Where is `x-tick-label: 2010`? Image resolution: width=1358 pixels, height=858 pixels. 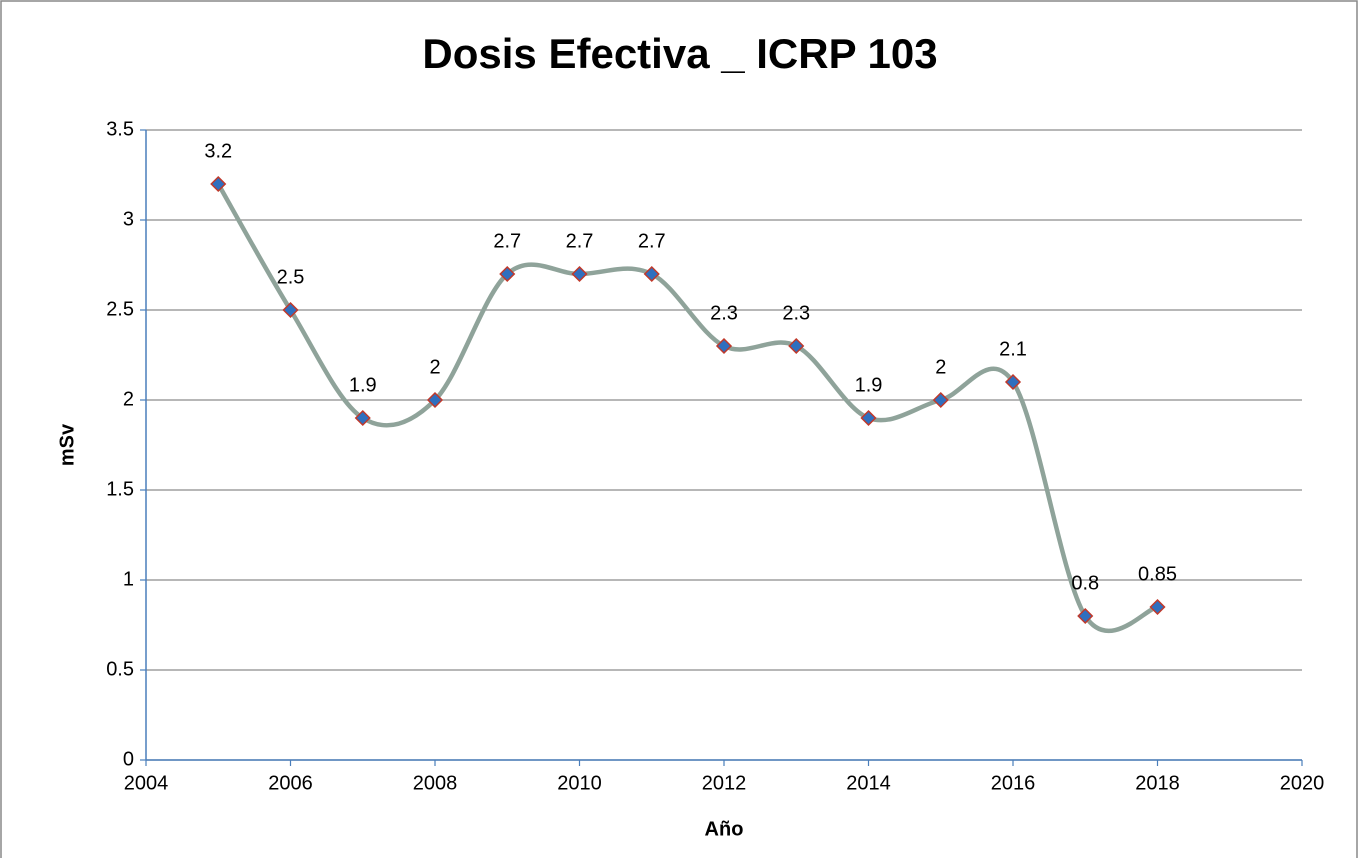
x-tick-label: 2010 is located at coordinates (579, 783).